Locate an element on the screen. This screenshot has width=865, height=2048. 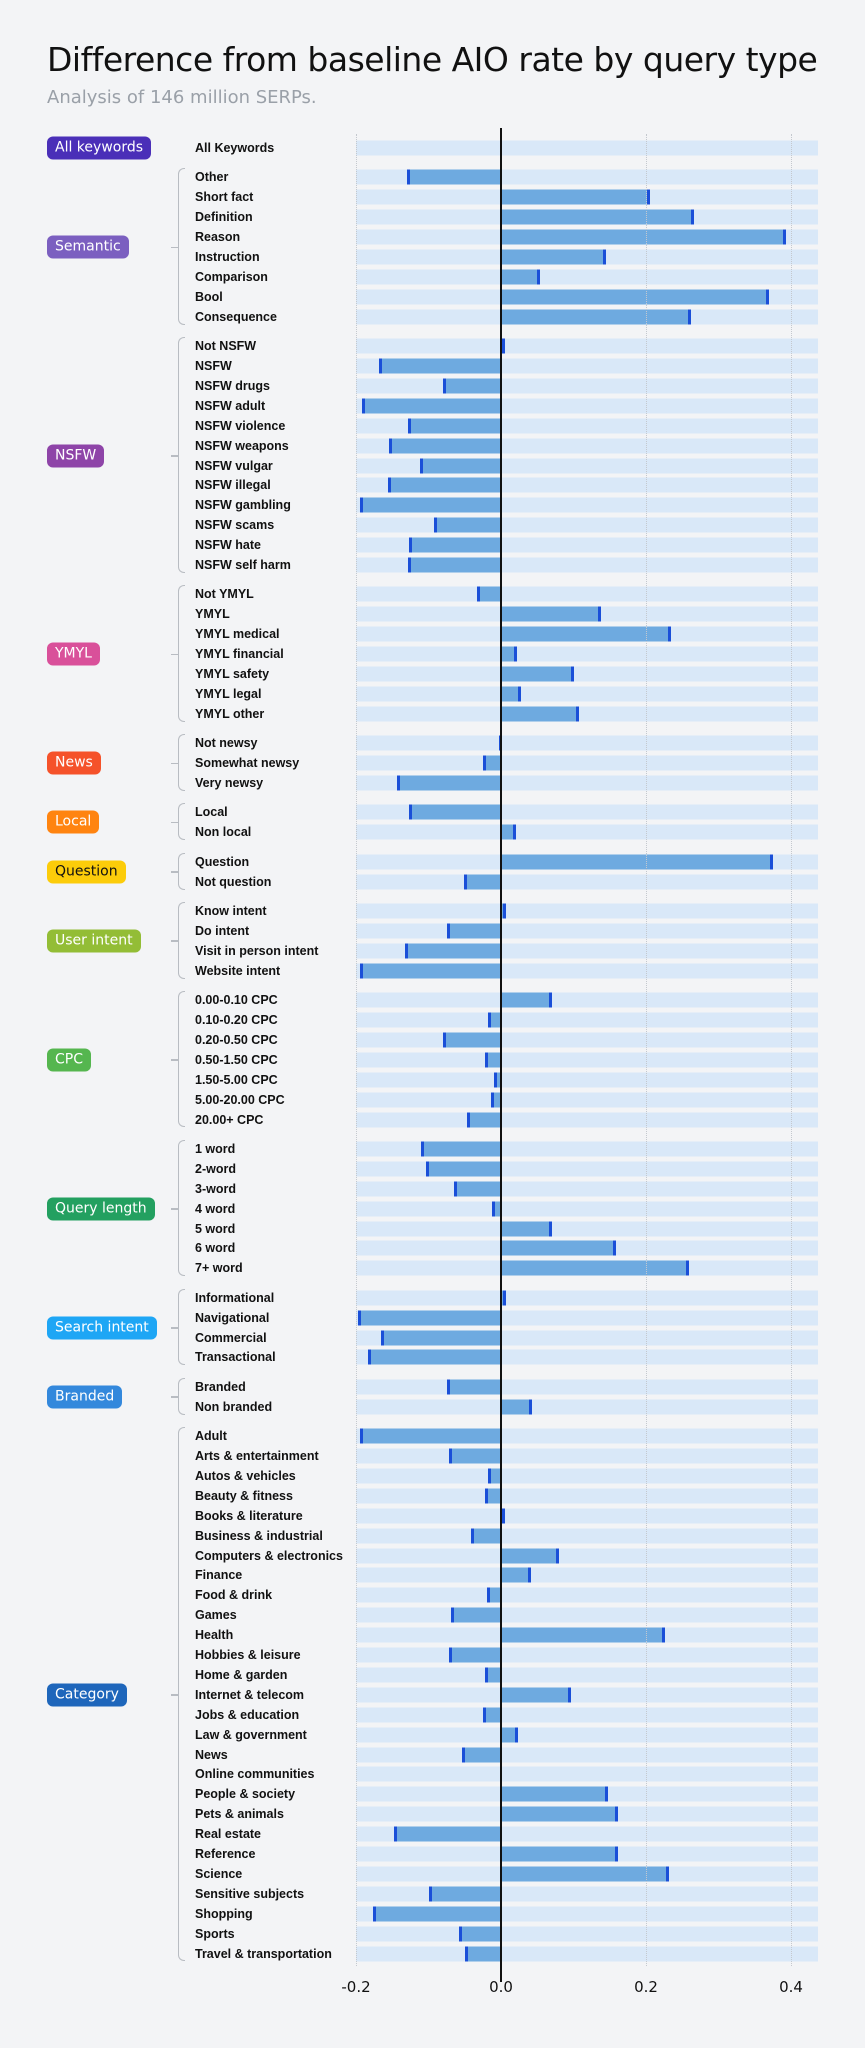
row-label: NSFW scams is located at coordinates (235, 525).